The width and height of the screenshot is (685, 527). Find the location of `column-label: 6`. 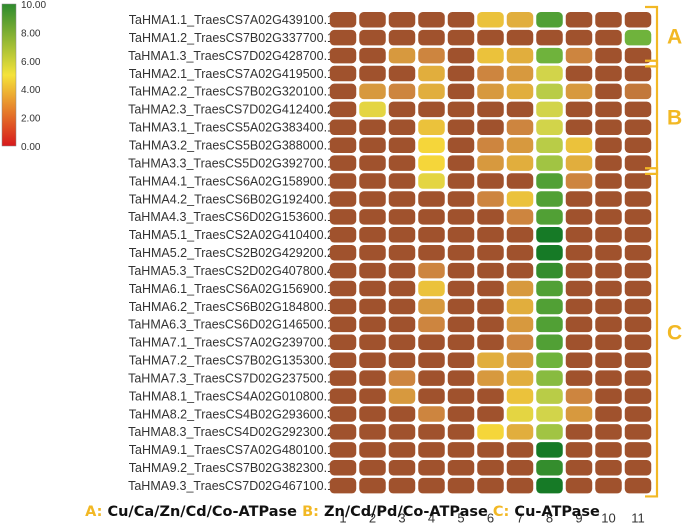

column-label: 6 is located at coordinates (490, 517).